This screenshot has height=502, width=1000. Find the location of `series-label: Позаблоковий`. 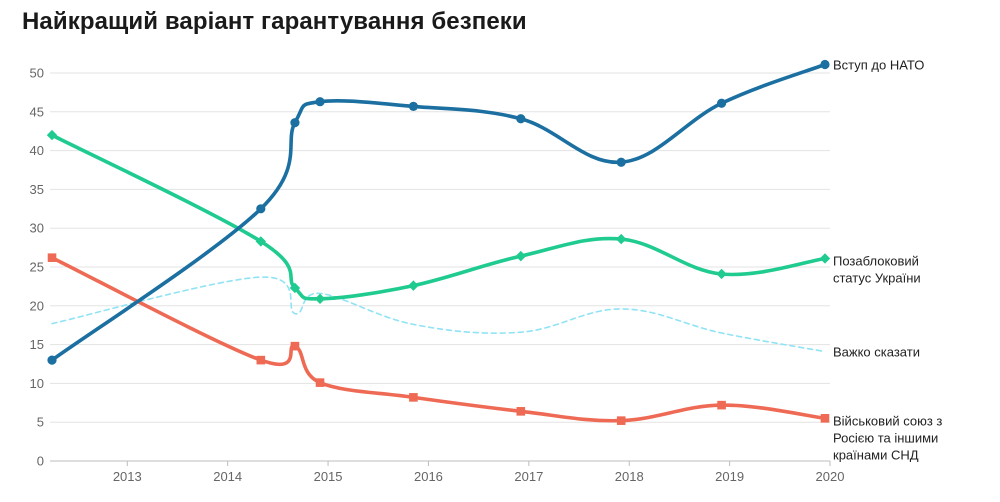

series-label: Позаблоковий is located at coordinates (876, 260).